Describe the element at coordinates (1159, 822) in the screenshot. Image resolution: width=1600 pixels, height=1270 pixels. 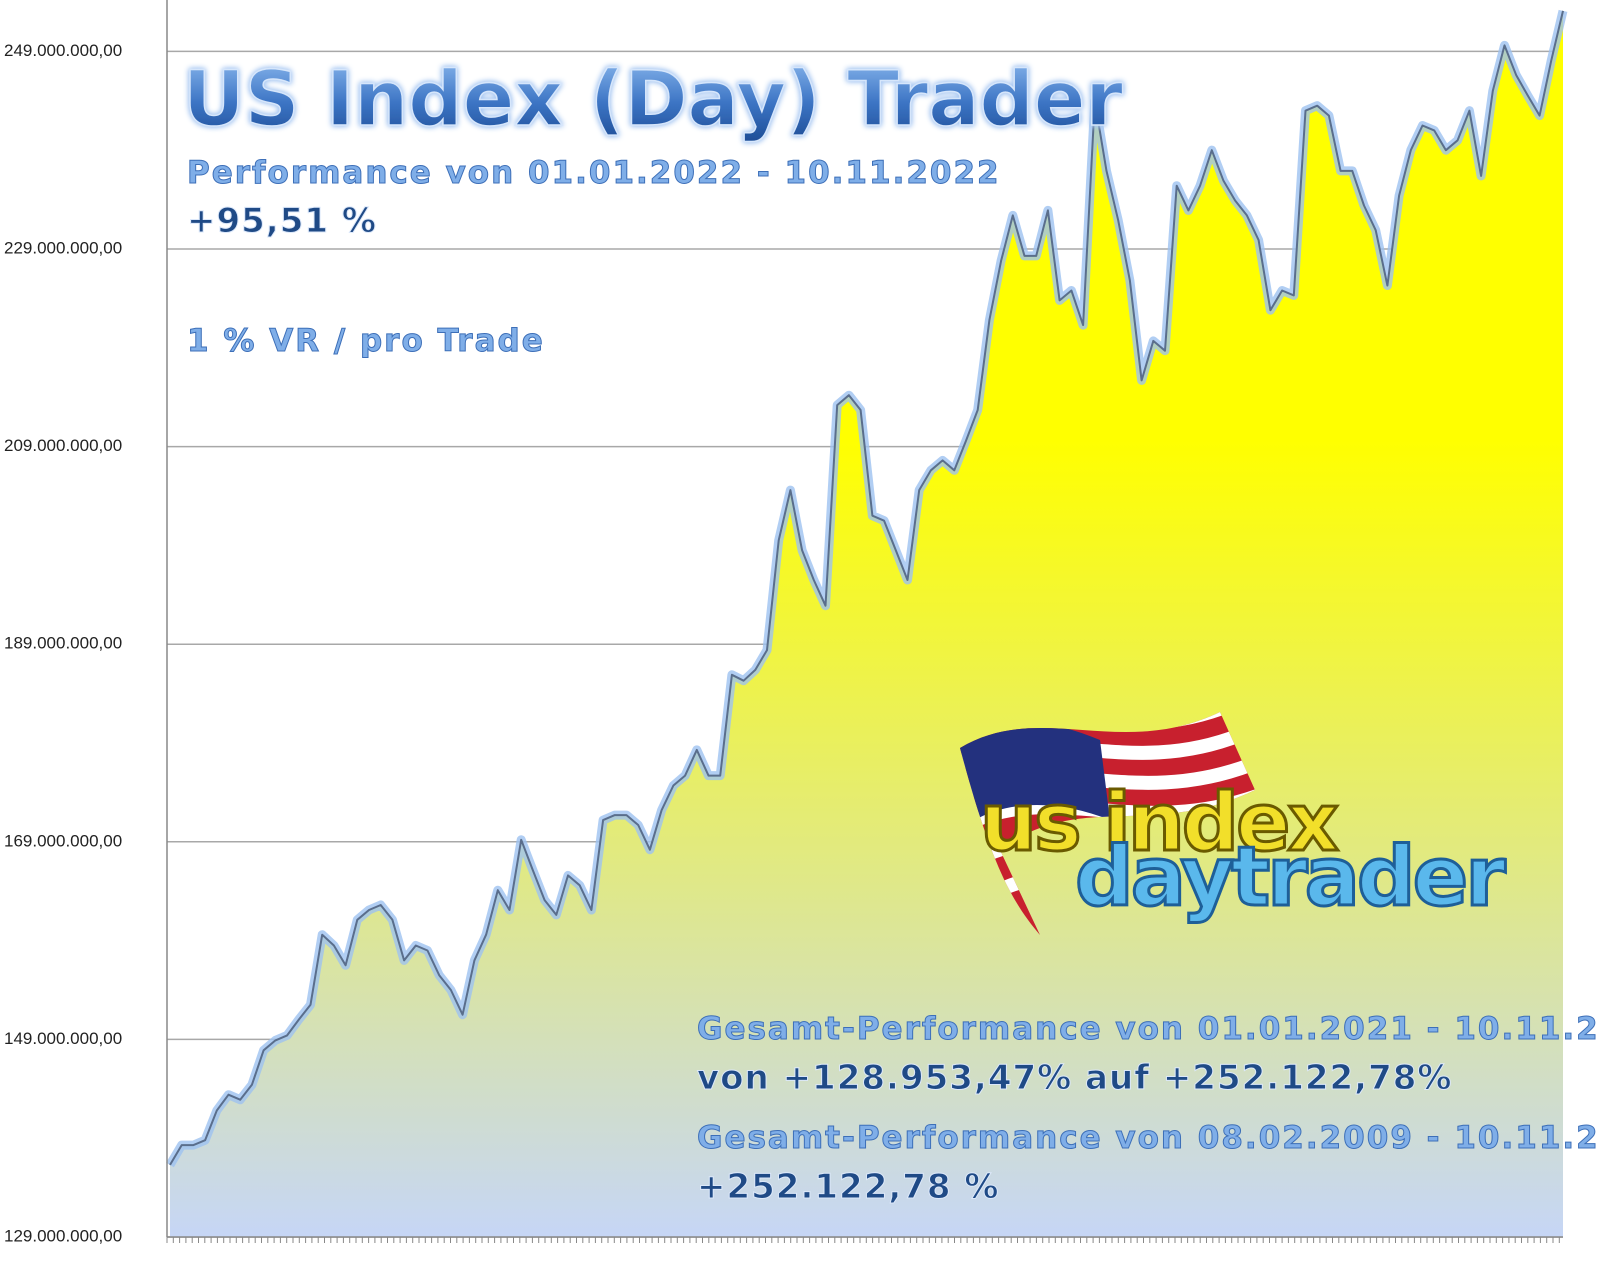
I see `logo-text: us index` at that location.